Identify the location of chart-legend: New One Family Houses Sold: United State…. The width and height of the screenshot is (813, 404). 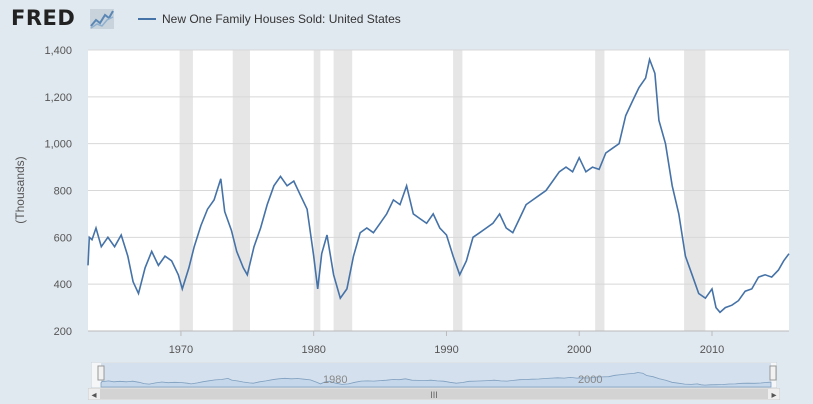
(269, 19).